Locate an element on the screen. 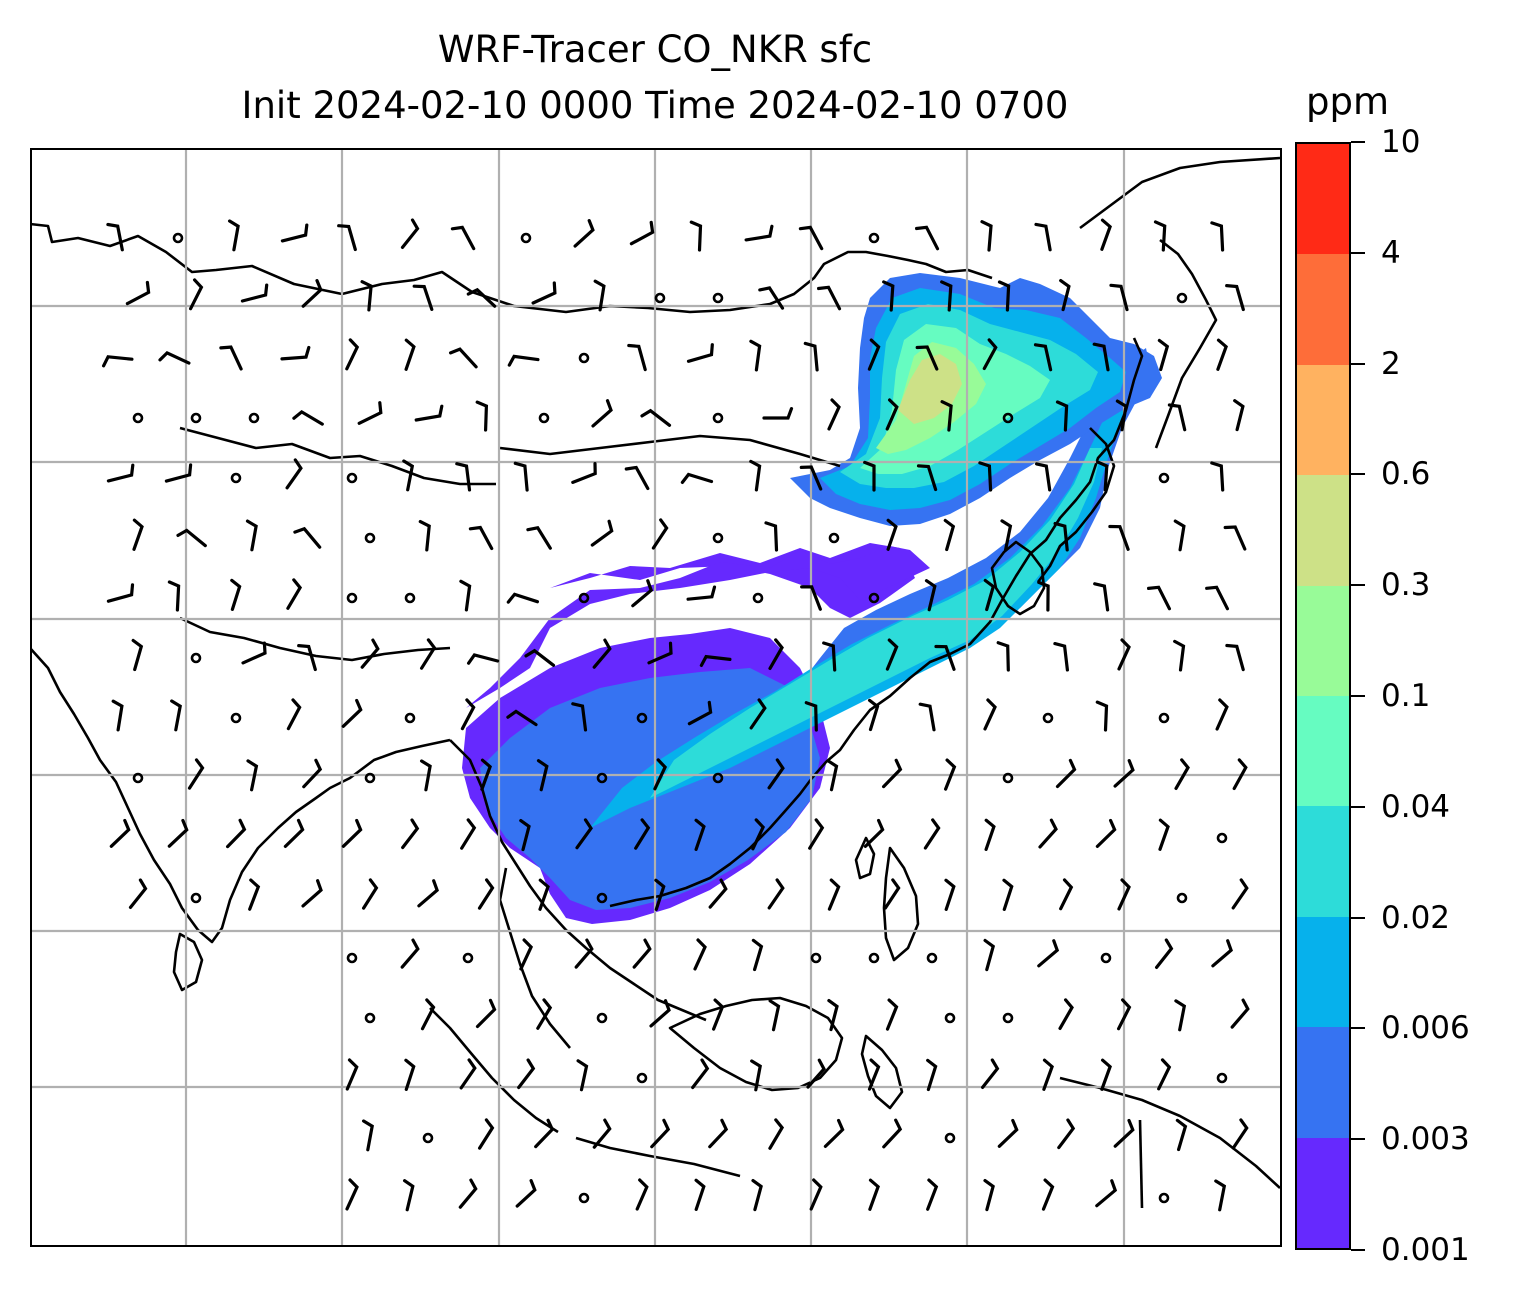  coastline-philippines is located at coordinates (901, 904).